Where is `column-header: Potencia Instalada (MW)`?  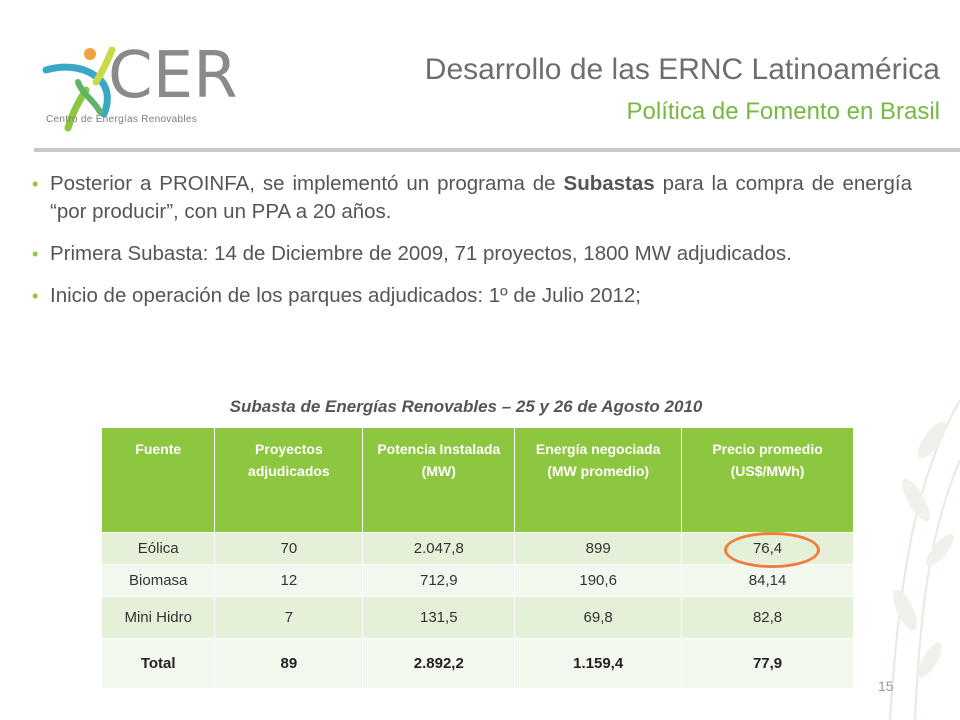 column-header: Potencia Instalada (MW) is located at coordinates (439, 480).